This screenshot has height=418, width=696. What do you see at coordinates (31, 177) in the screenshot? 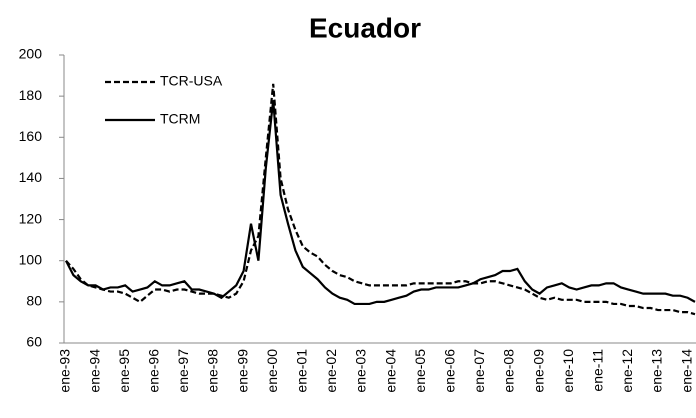
I see `y-tick-label: 140` at bounding box center [31, 177].